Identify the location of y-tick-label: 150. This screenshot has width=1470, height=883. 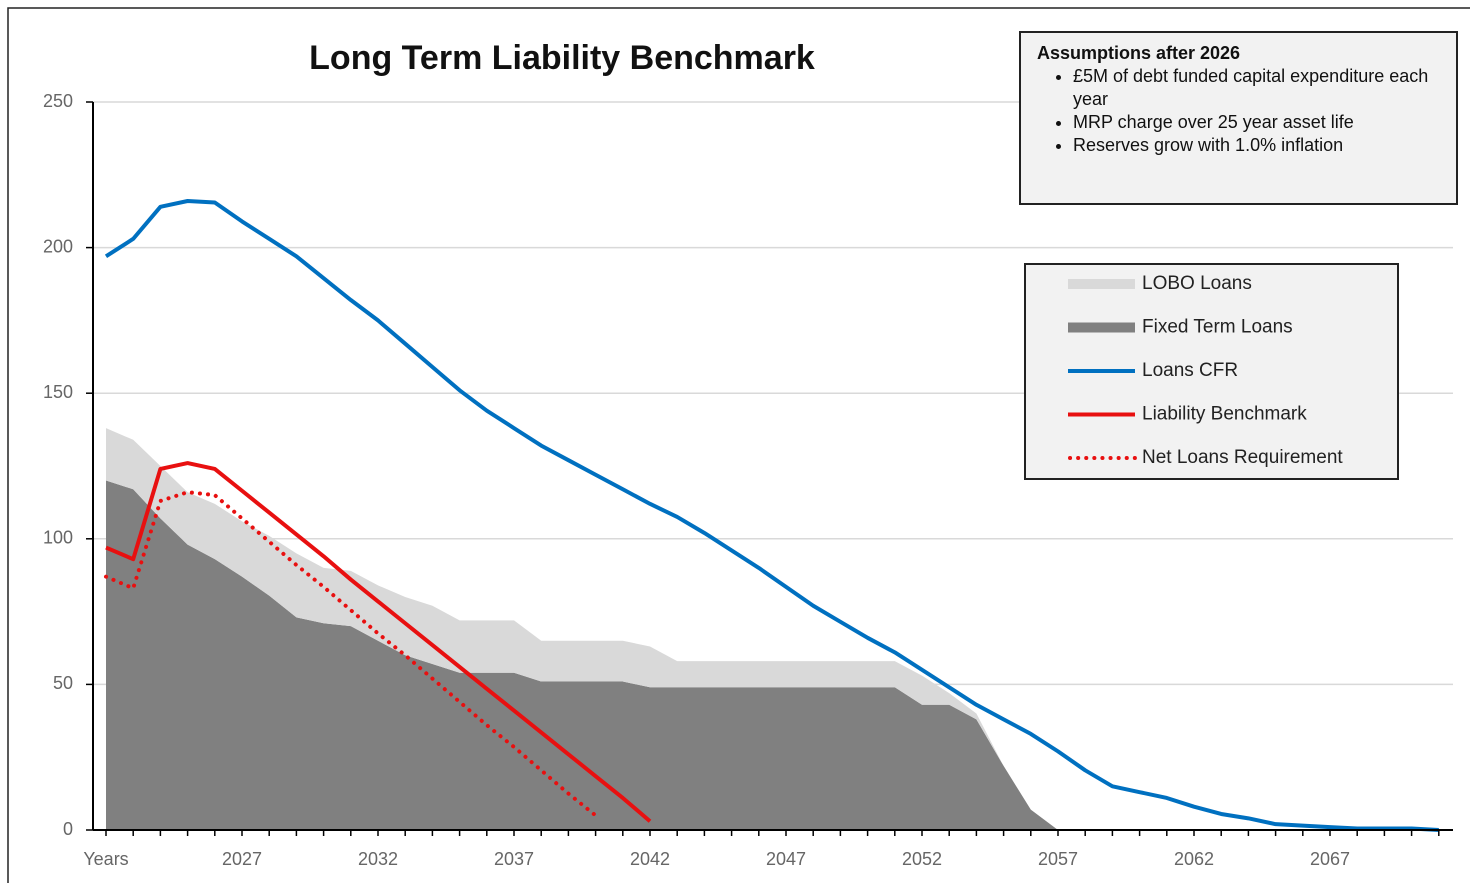
(58, 392).